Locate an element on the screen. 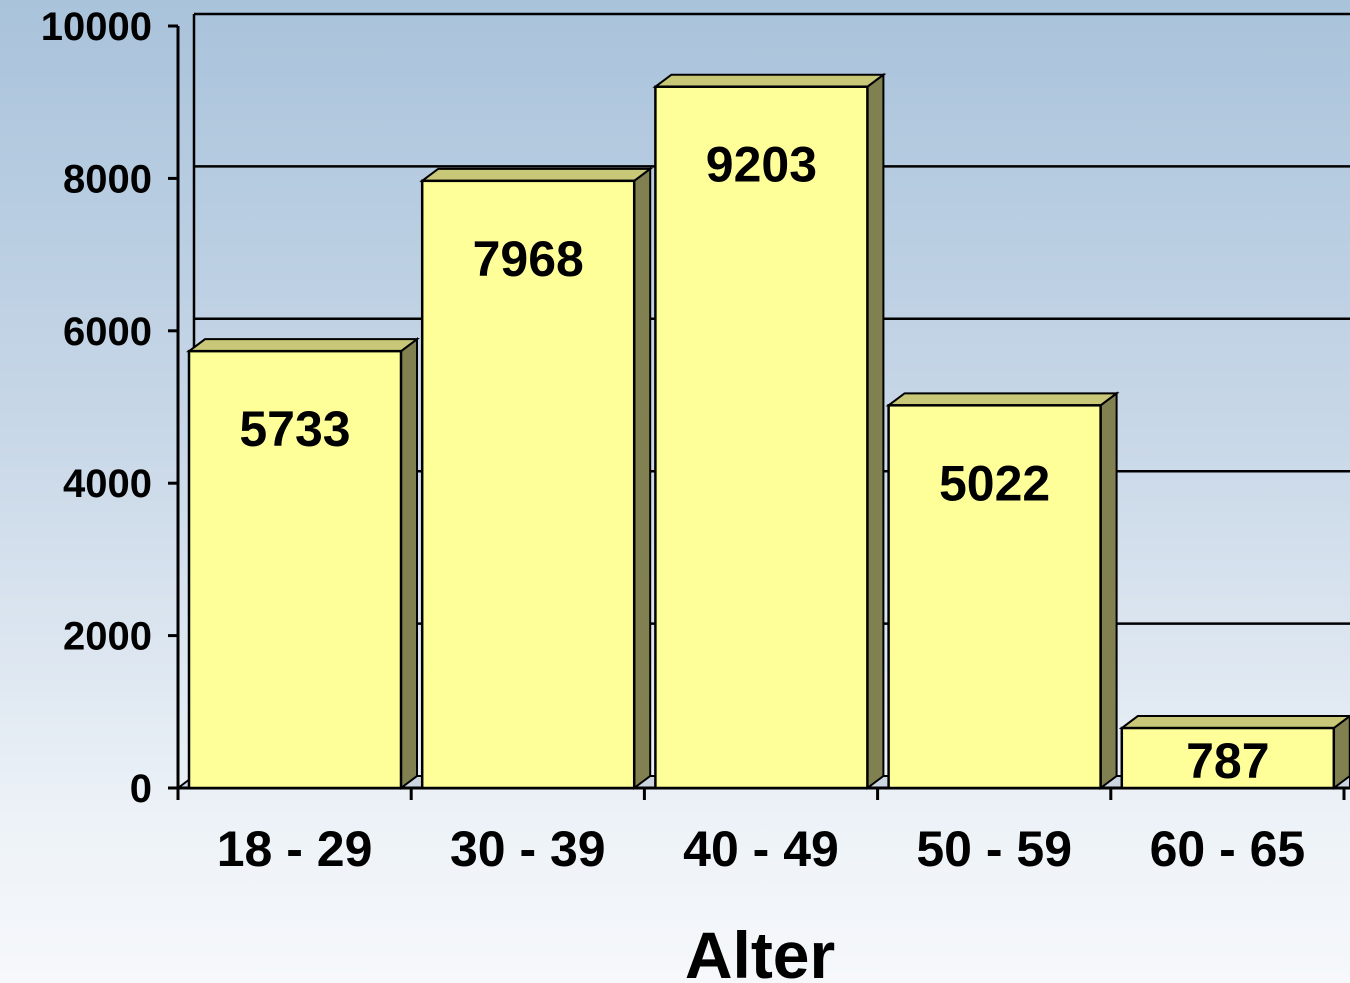  x-tick-label: 30 - 39 is located at coordinates (528, 849).